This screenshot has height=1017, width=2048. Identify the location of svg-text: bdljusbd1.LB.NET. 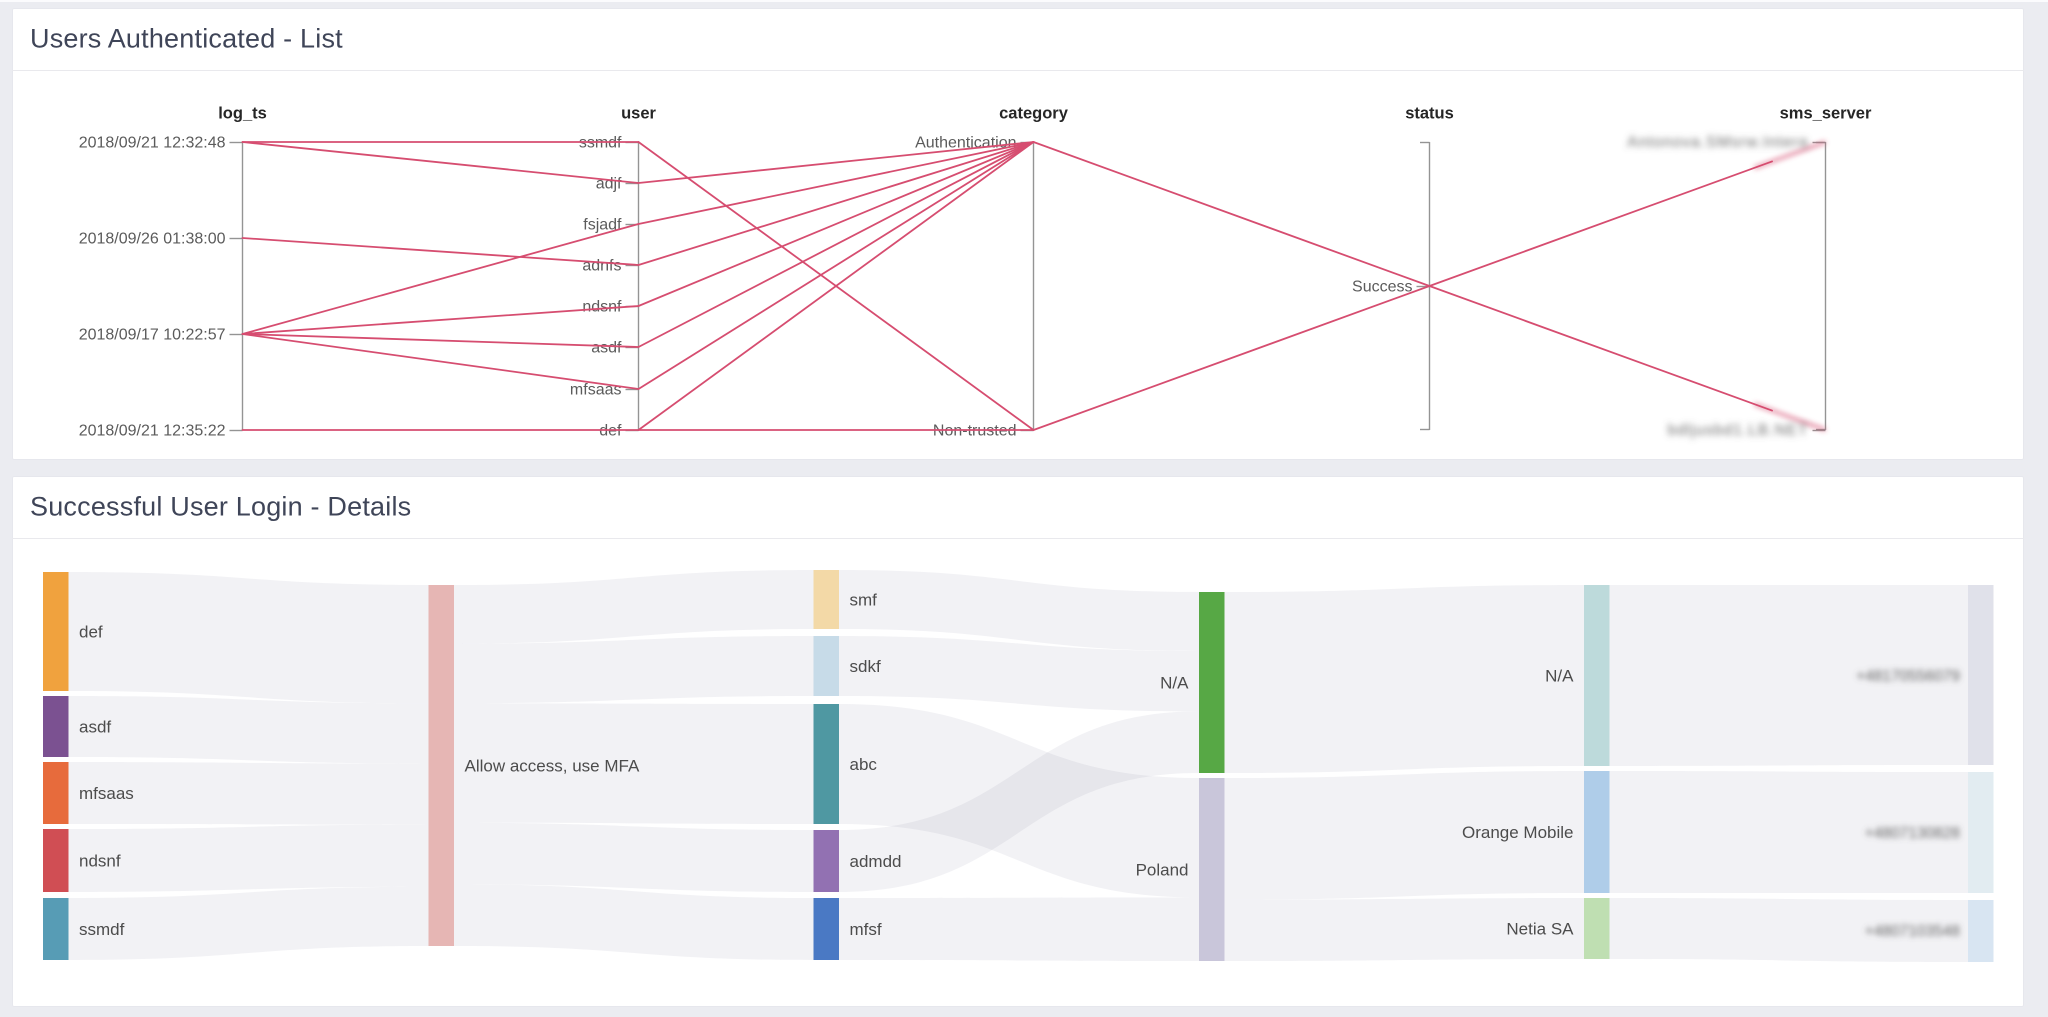
(1738, 430).